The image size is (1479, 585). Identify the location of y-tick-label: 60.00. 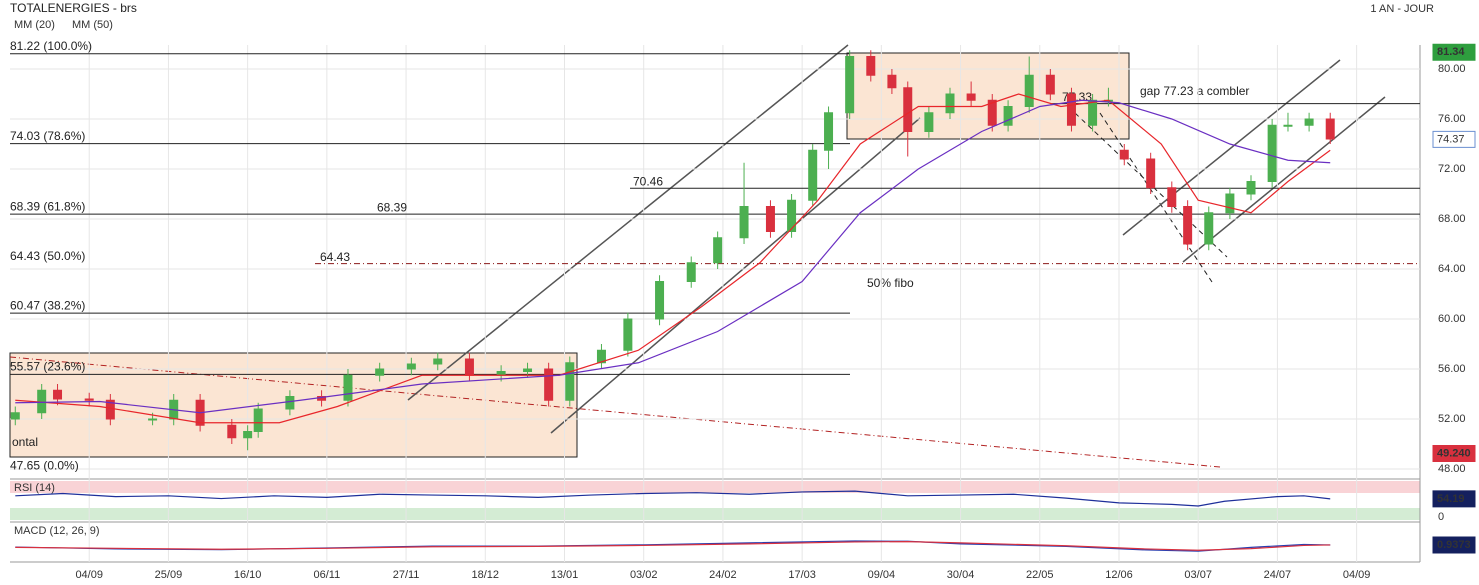
(1452, 319).